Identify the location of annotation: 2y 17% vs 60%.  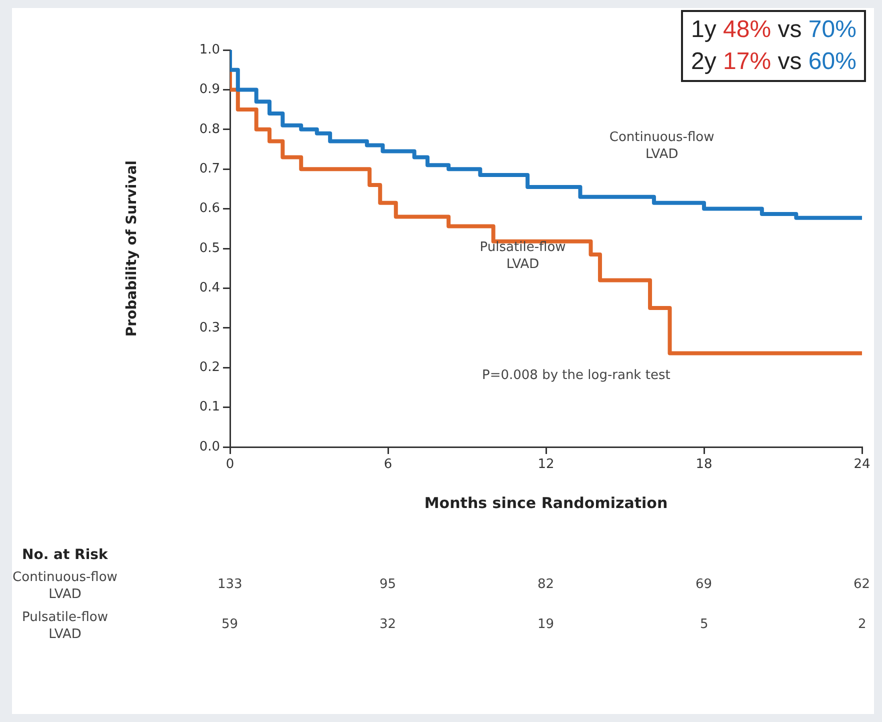
(773, 61).